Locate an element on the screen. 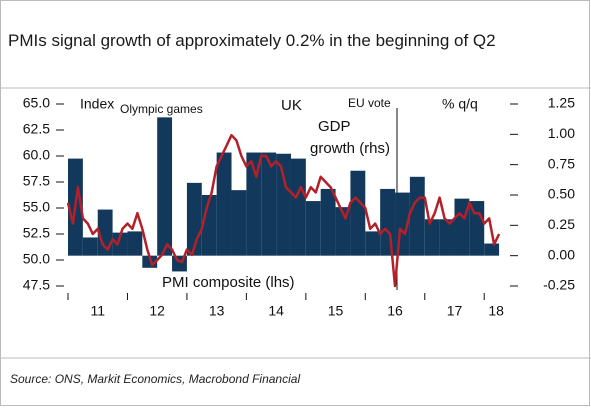  annotation: Index is located at coordinates (97, 104).